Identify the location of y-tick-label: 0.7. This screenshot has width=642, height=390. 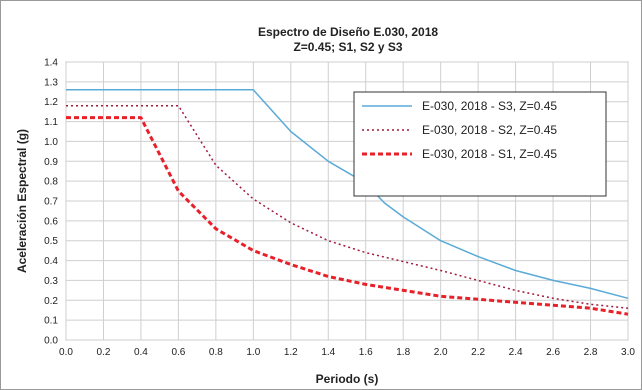
(51, 202).